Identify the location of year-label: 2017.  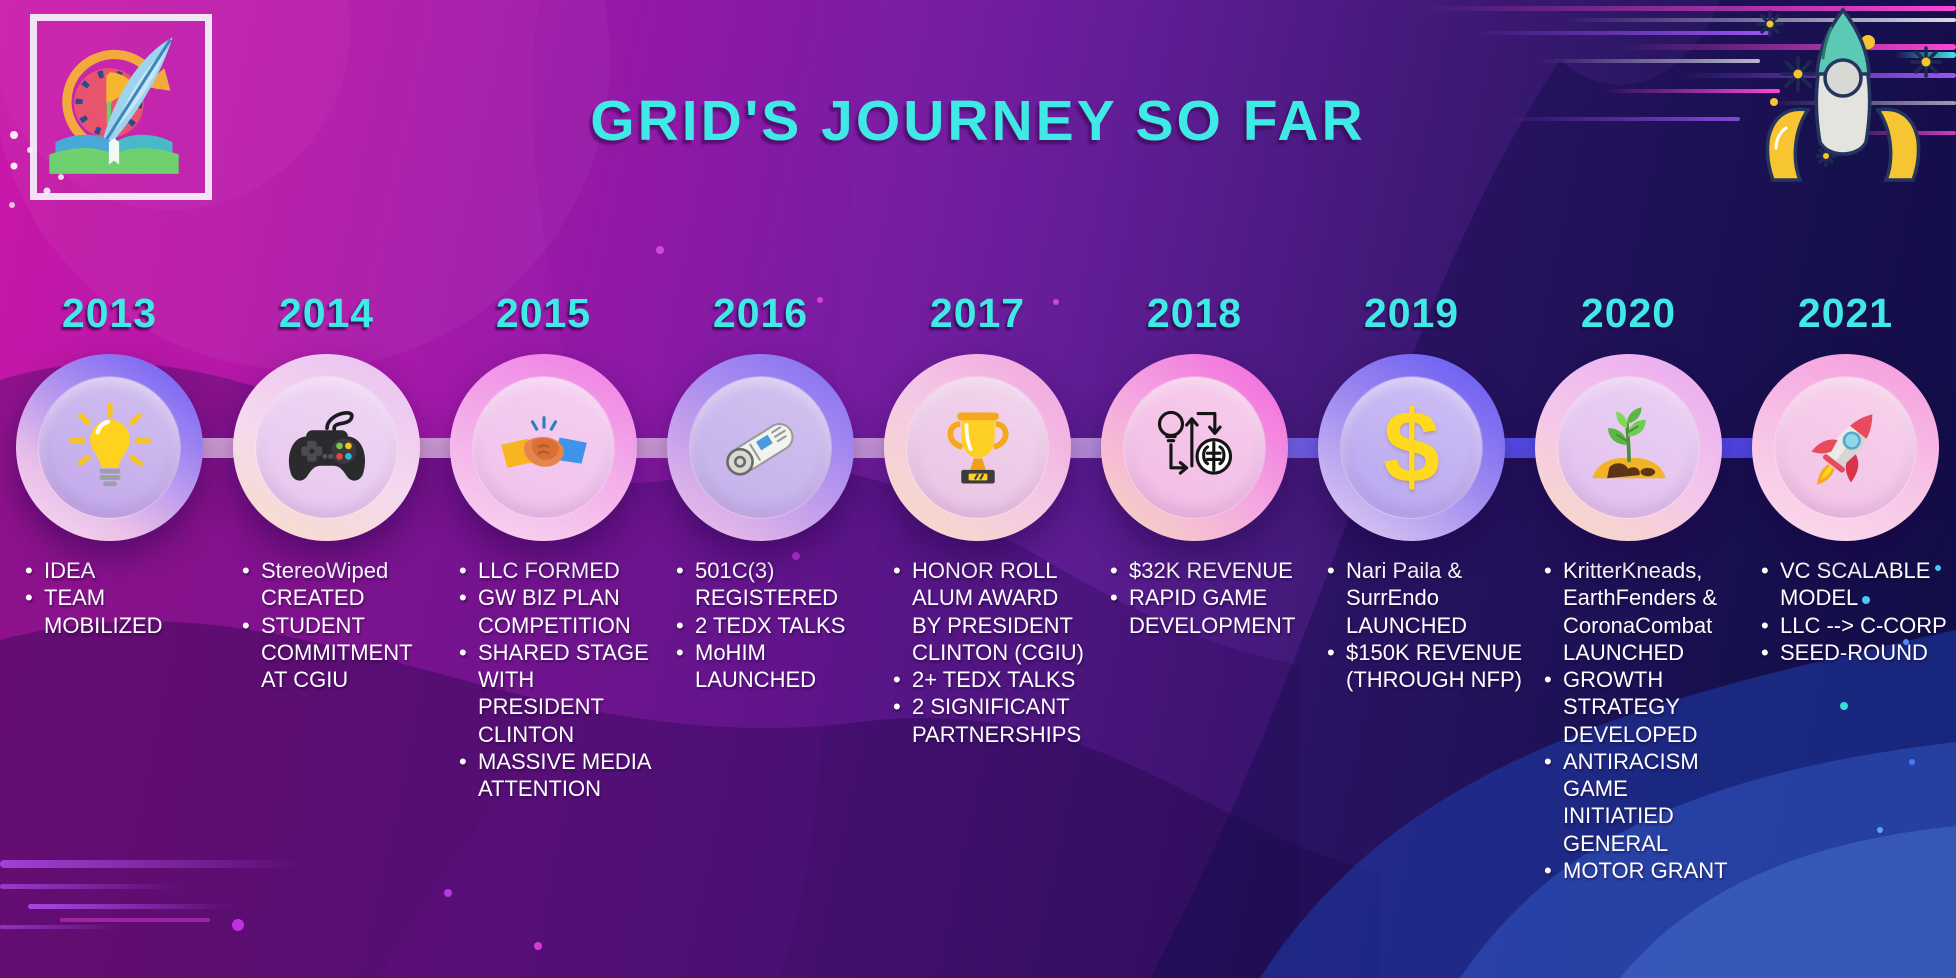
(977, 313).